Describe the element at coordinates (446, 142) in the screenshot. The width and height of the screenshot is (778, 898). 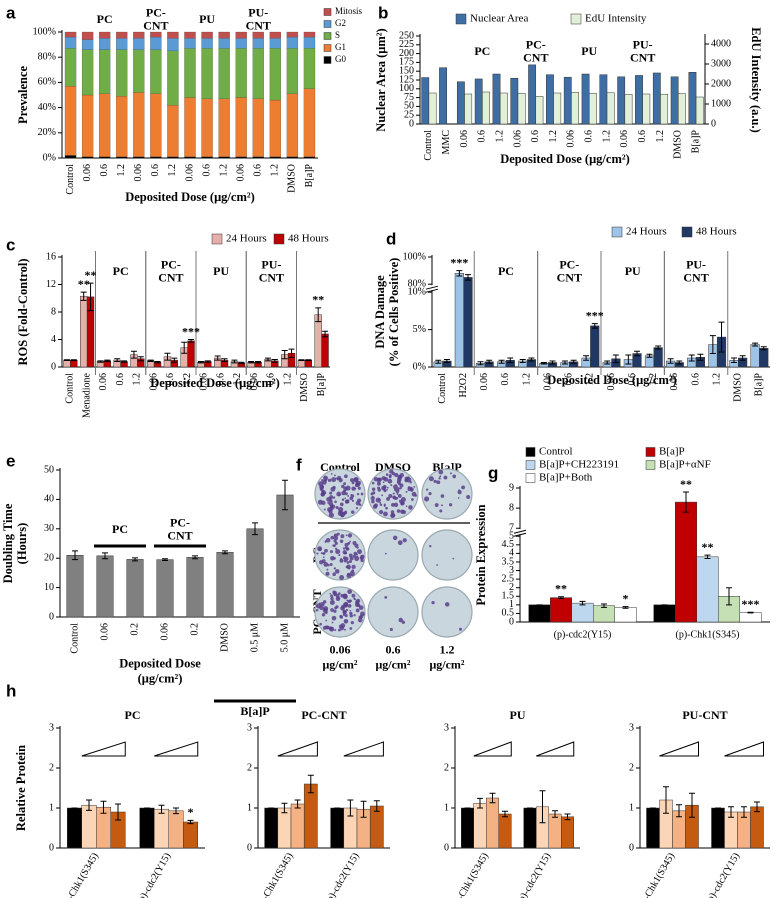
I see `x-tick-label: MMC` at that location.